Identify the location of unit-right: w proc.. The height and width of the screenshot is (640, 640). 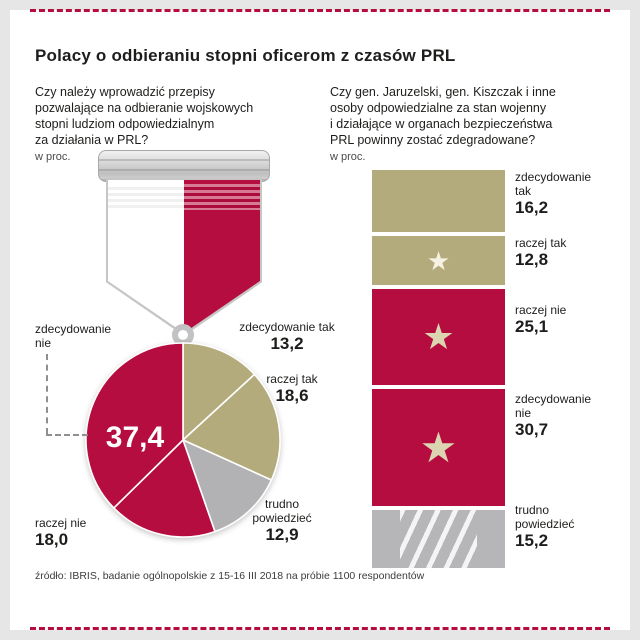
(348, 157).